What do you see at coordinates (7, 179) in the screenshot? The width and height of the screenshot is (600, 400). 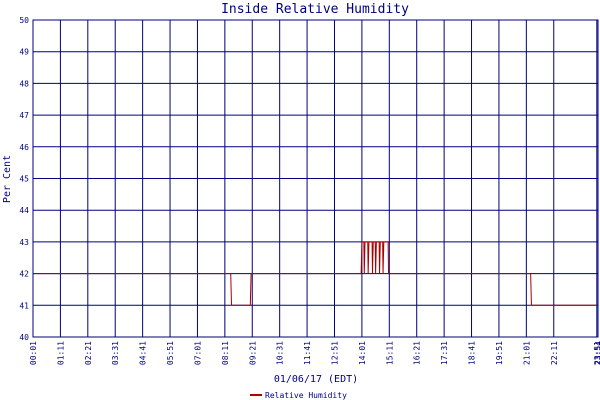 I see `y-axis-label: Per Cent` at bounding box center [7, 179].